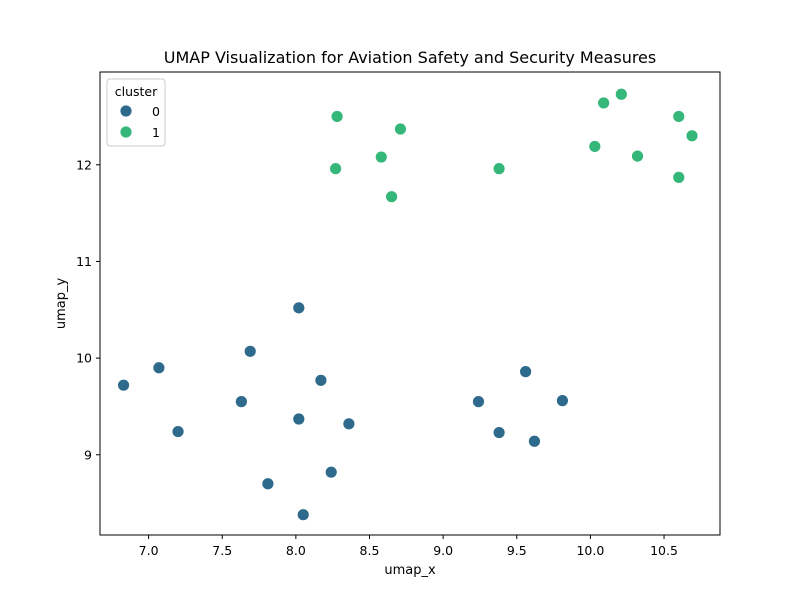 The image size is (800, 600). What do you see at coordinates (517, 550) in the screenshot?
I see `x-tick-label: 9.5` at bounding box center [517, 550].